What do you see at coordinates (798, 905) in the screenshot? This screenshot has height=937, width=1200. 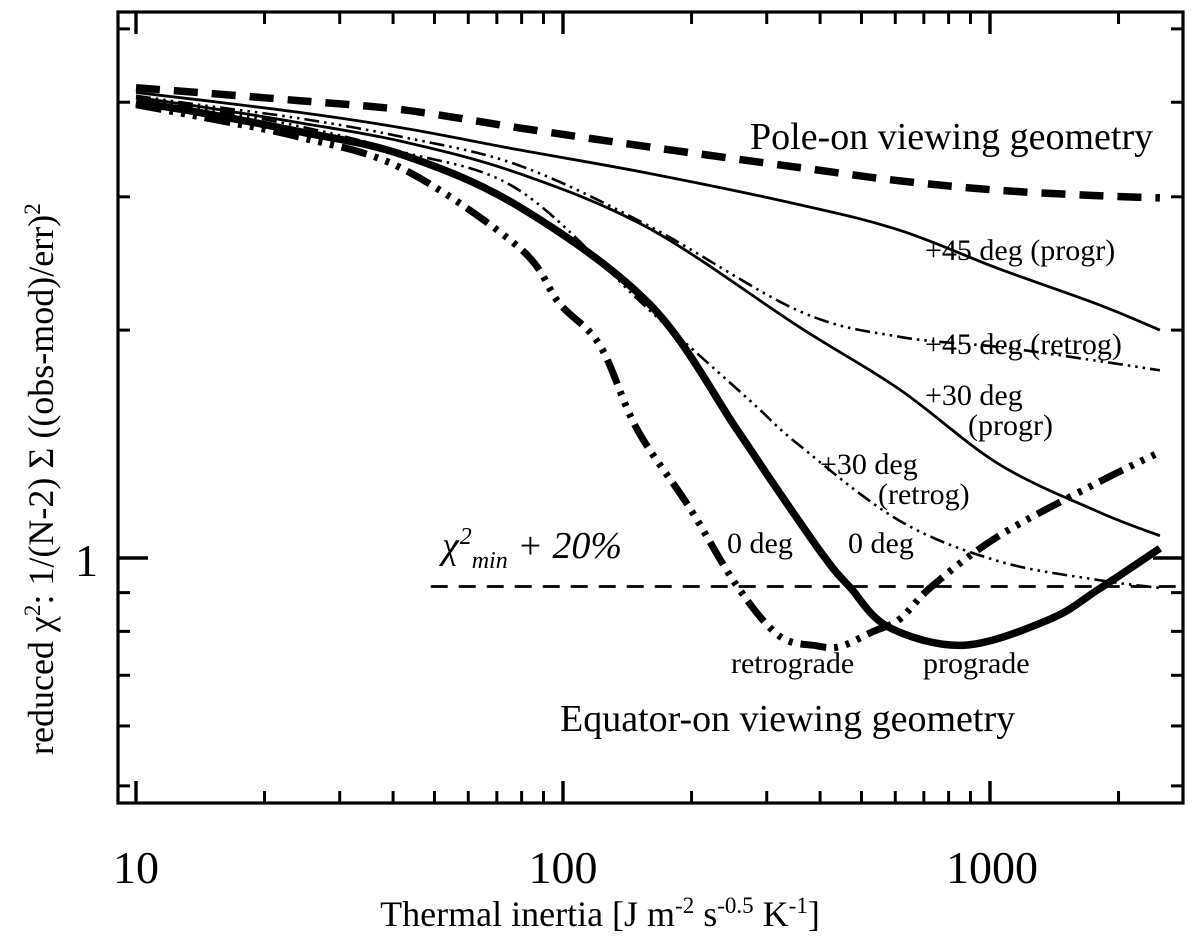 I see `x-title-sup-k1: -1` at bounding box center [798, 905].